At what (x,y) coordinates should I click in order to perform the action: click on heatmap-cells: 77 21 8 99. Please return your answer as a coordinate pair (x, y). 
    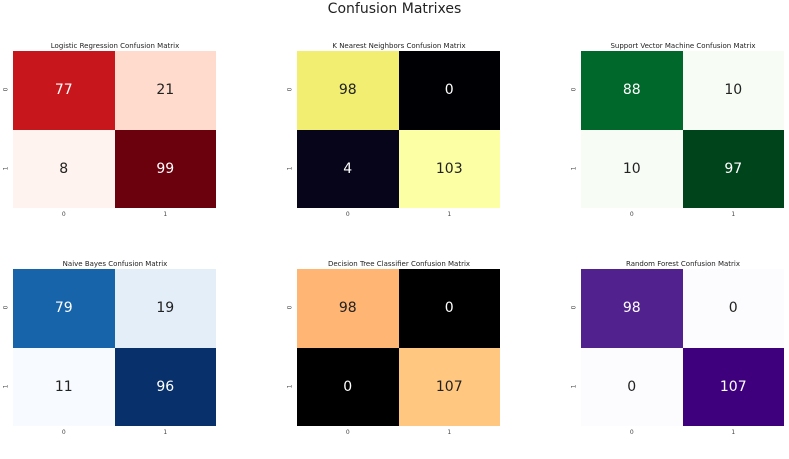
    Looking at the image, I should click on (114, 129).